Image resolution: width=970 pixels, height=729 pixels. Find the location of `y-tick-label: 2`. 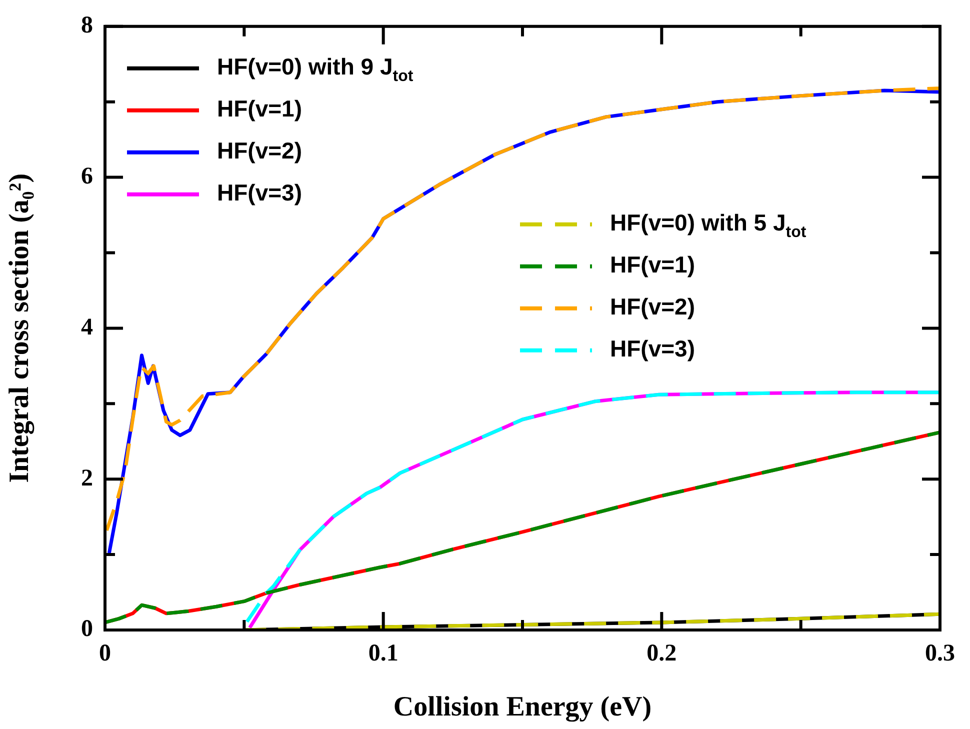

y-tick-label: 2 is located at coordinates (87, 478).